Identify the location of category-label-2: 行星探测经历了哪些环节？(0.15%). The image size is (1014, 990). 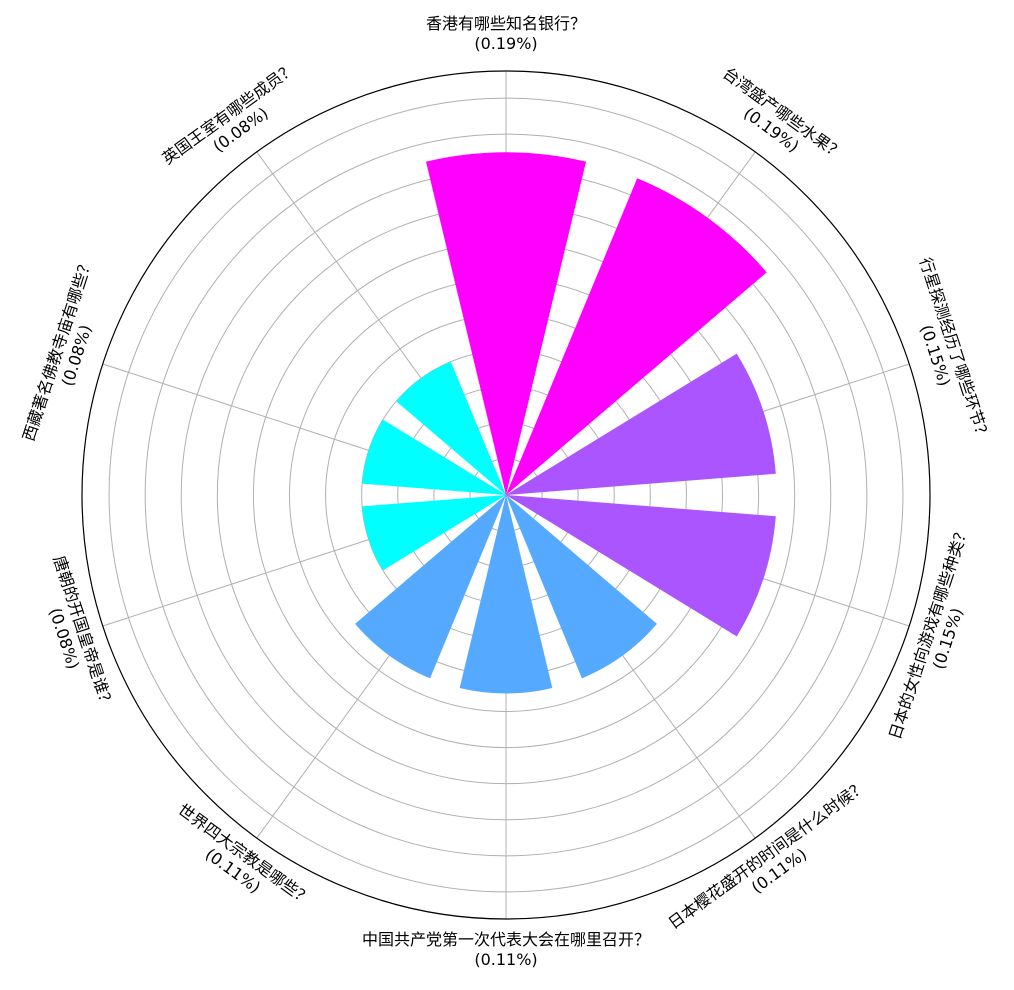
(954, 349).